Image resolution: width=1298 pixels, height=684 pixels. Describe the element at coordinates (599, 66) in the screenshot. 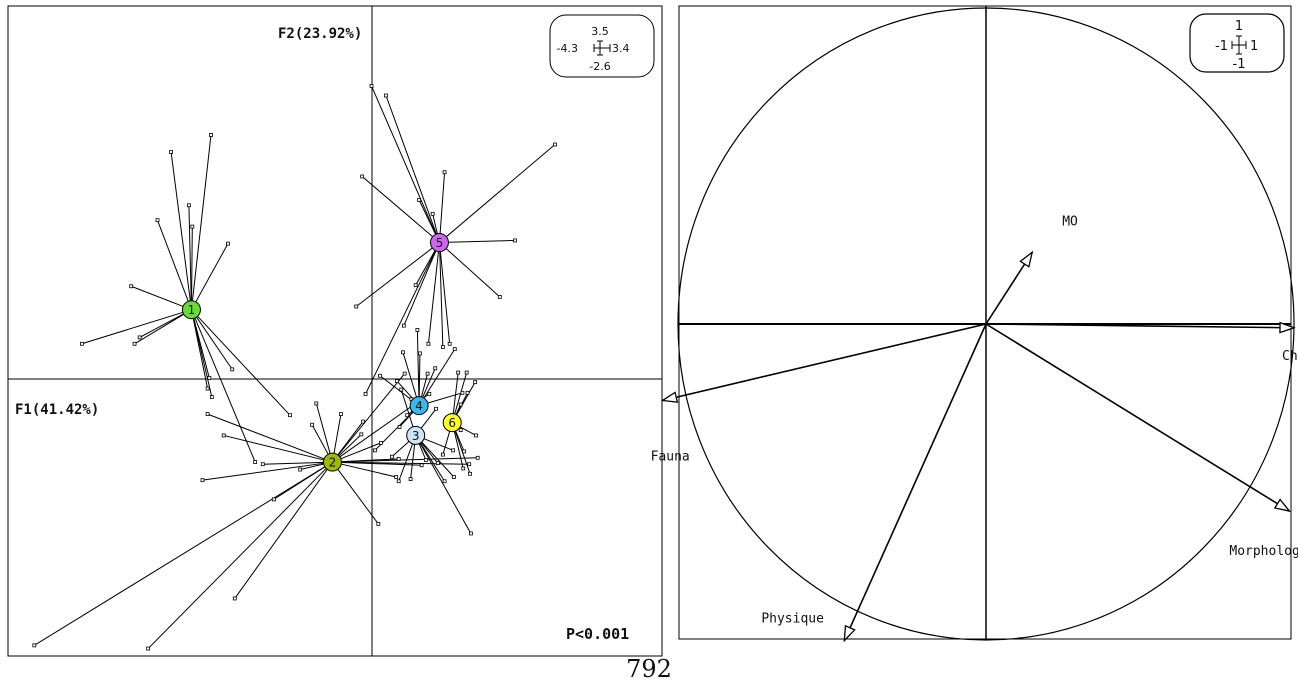

I see `scale-bottom-value: -2.6` at that location.